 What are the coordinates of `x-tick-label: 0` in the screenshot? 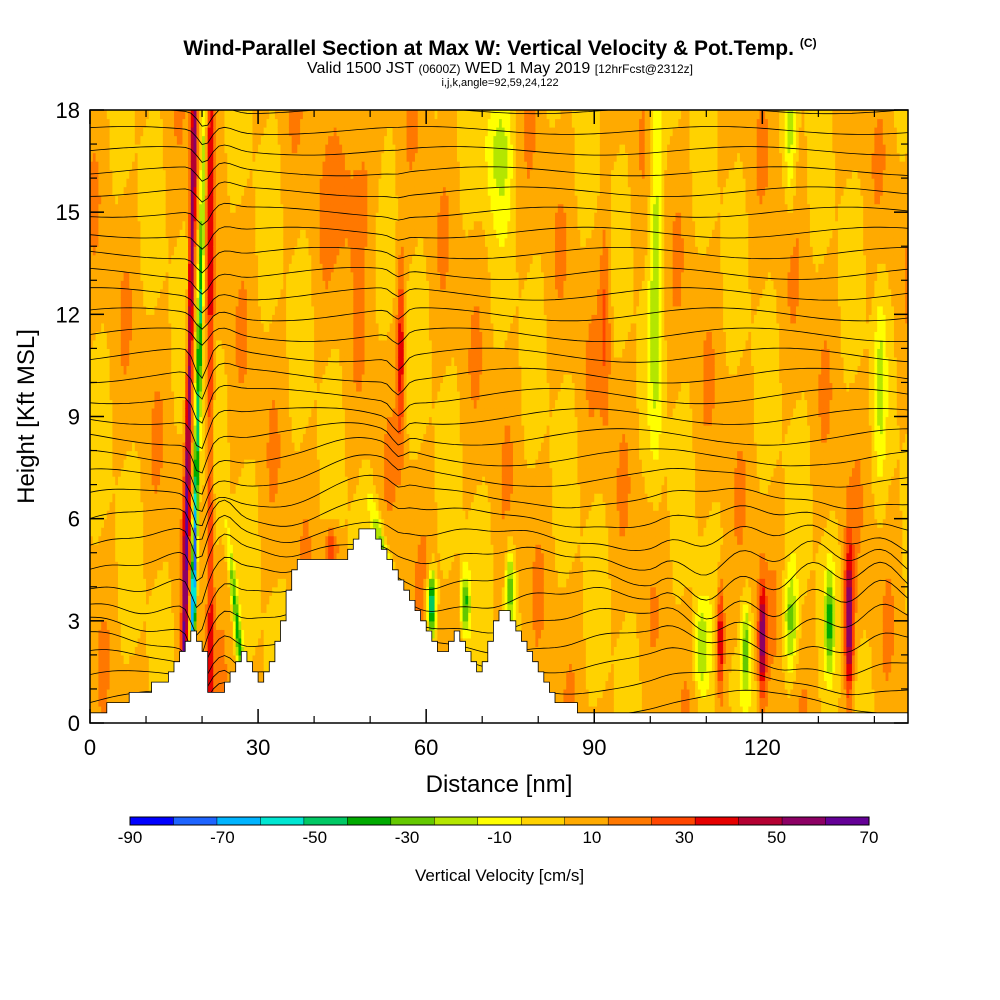 It's located at (90, 747).